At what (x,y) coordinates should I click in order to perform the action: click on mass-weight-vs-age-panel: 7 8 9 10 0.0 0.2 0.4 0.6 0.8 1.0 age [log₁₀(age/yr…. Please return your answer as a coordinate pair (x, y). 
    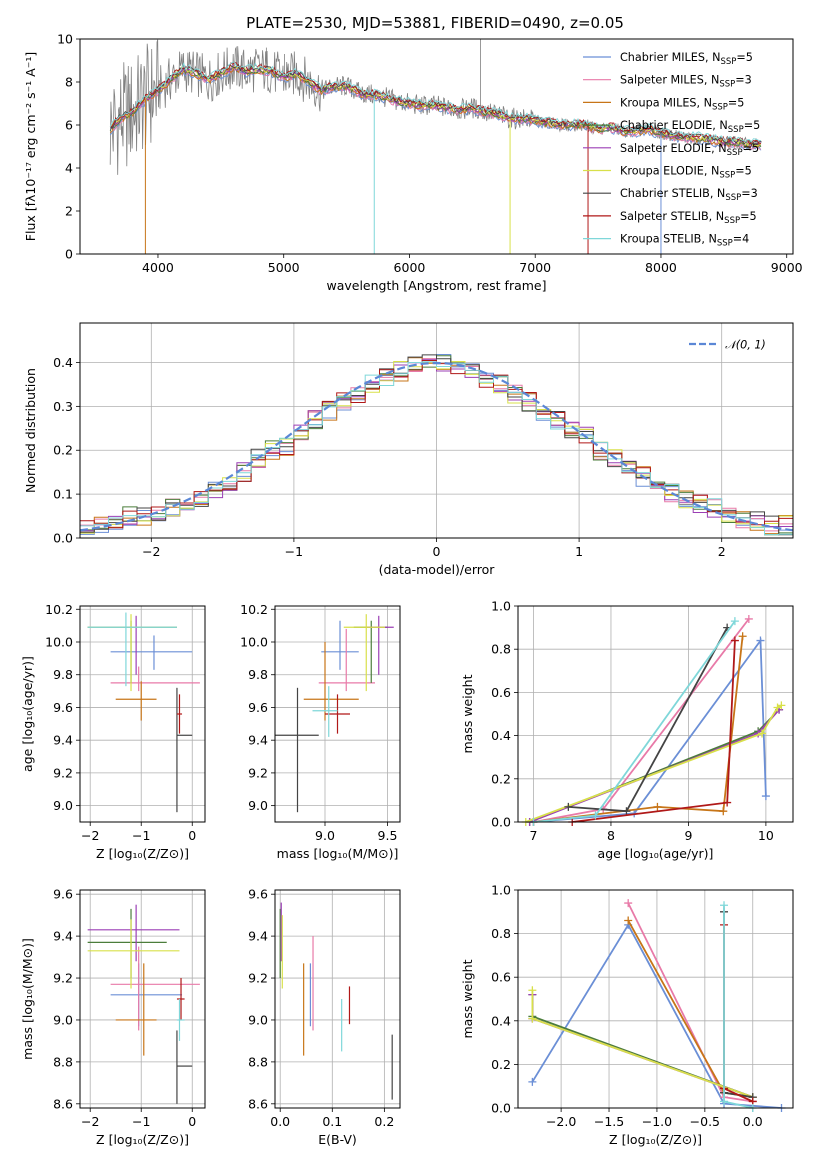
    Looking at the image, I should click on (627, 730).